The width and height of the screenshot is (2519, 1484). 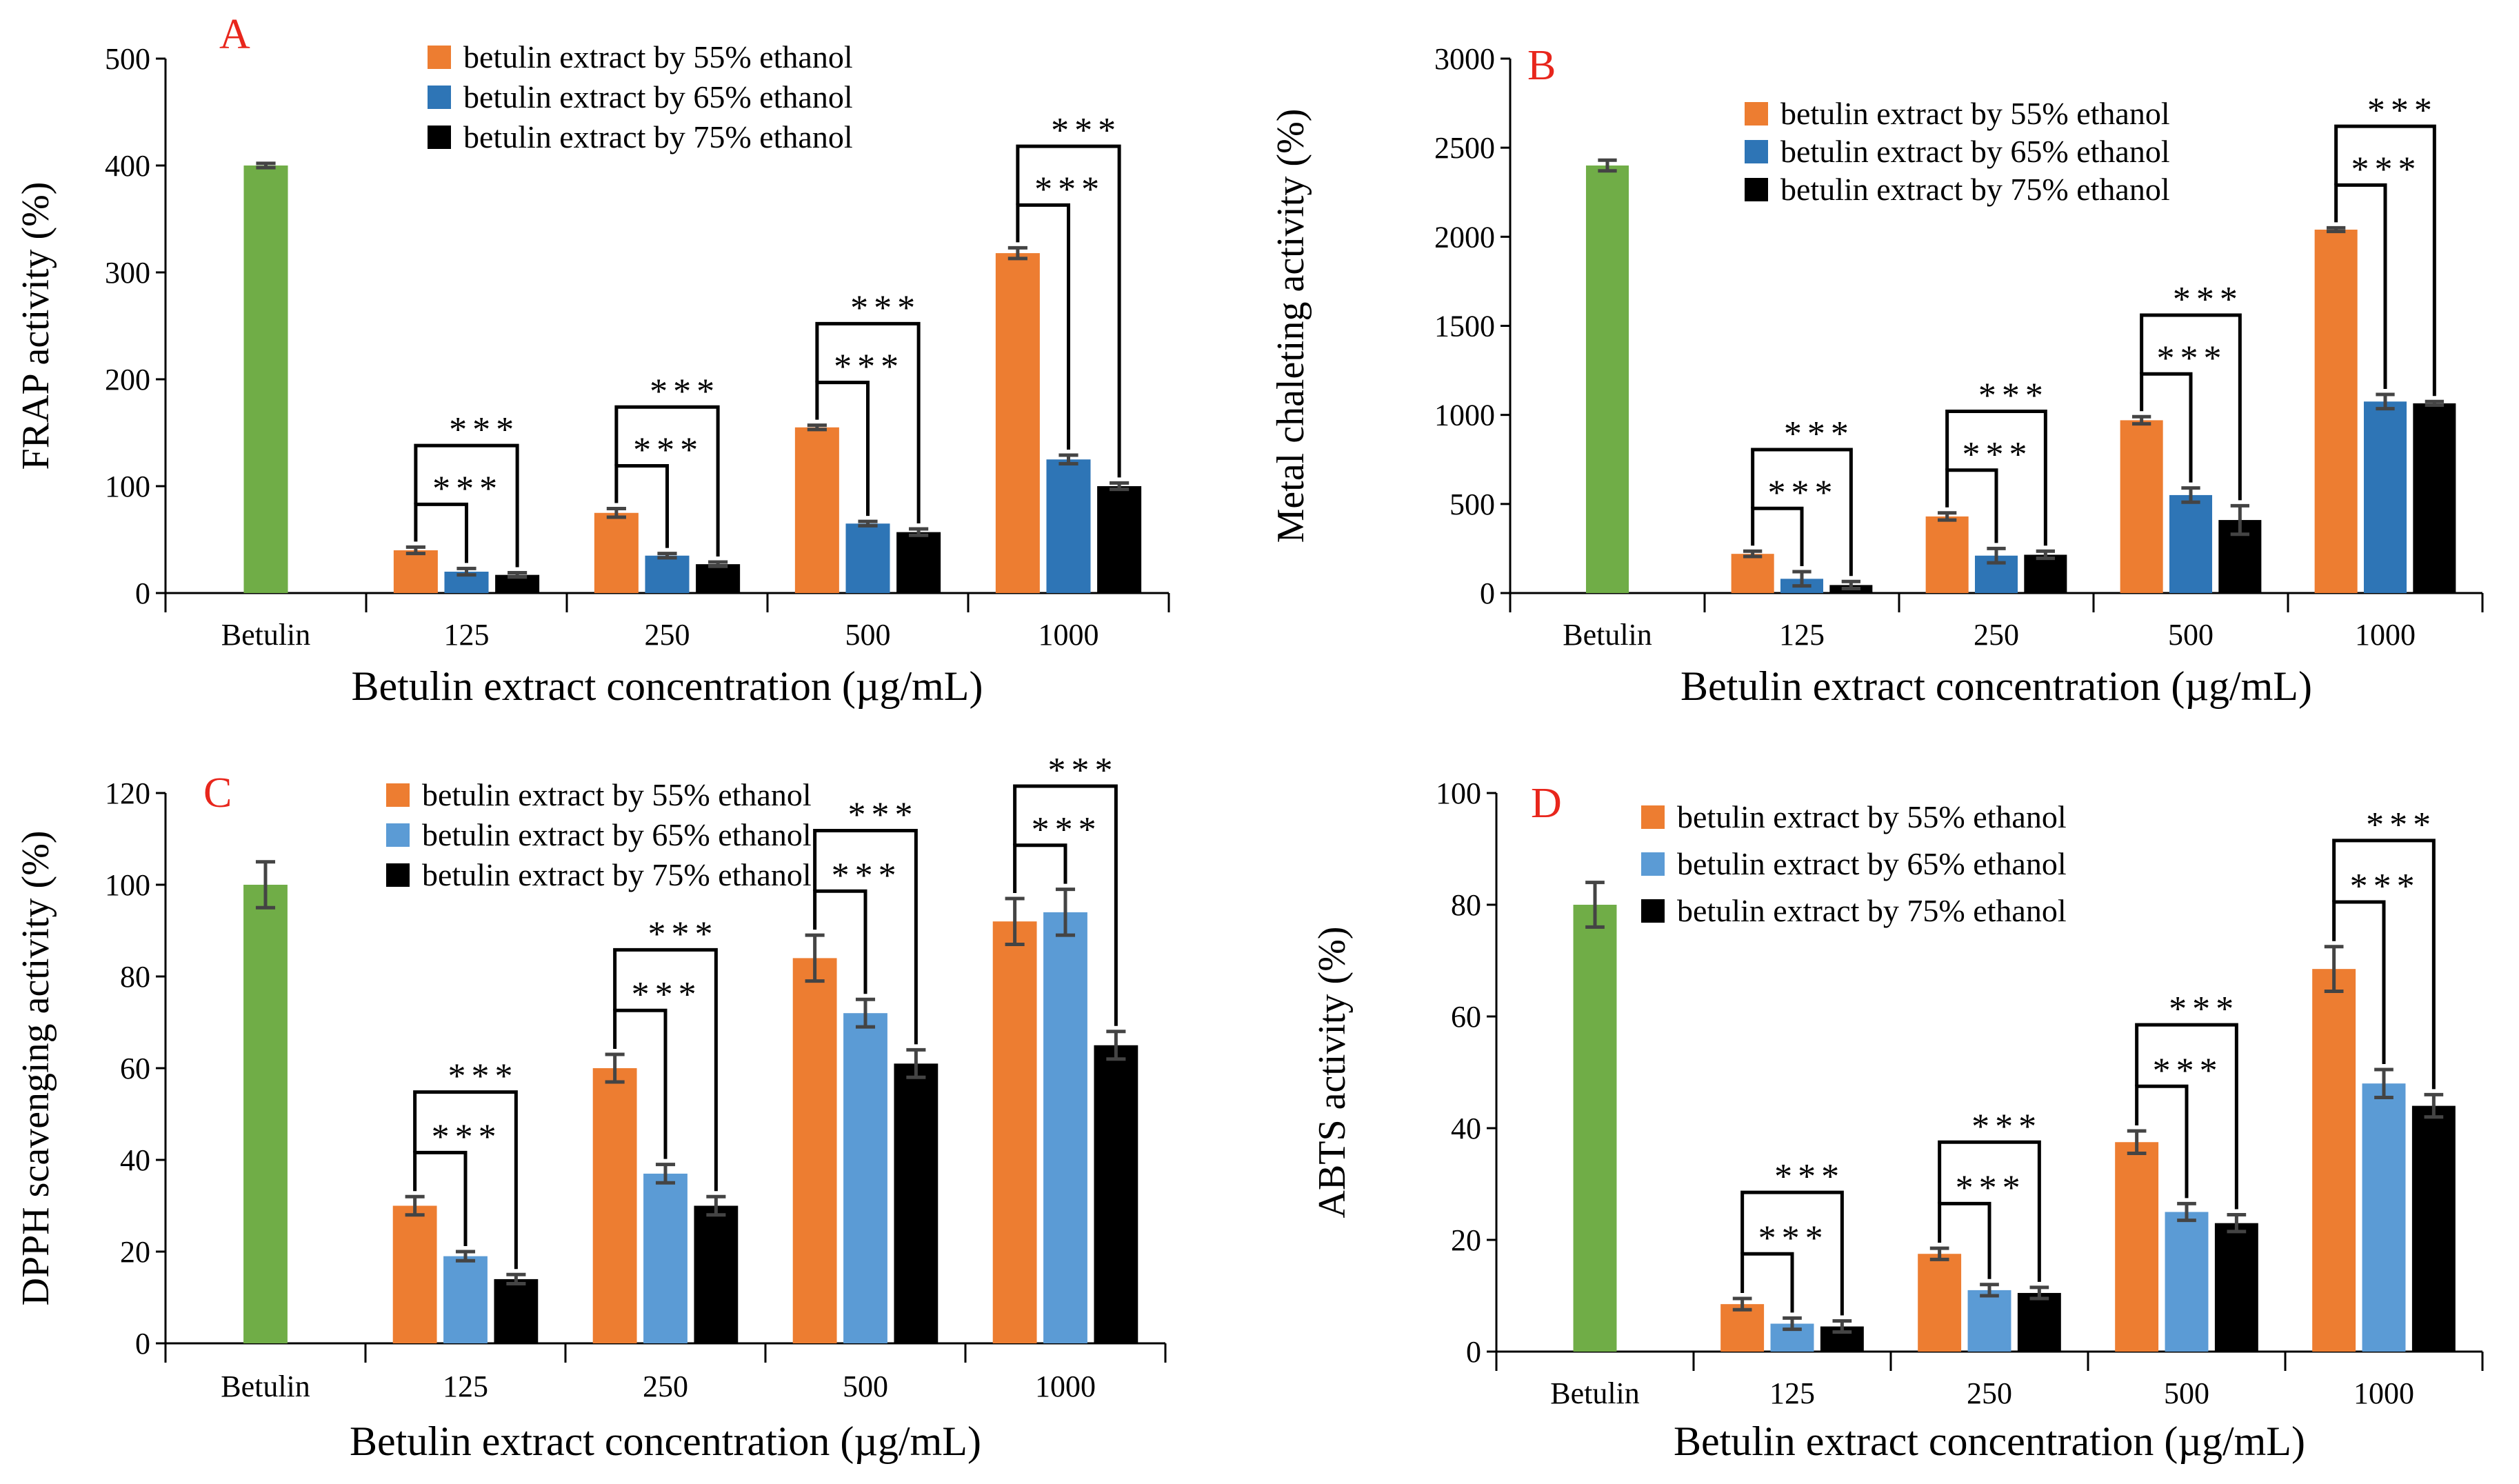 I want to click on y-tick-label: 2000, so click(x=1464, y=237).